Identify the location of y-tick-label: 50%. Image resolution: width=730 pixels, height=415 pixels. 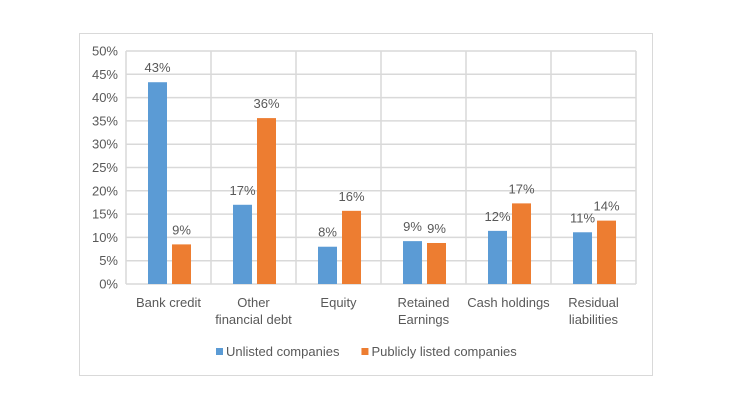
(105, 51).